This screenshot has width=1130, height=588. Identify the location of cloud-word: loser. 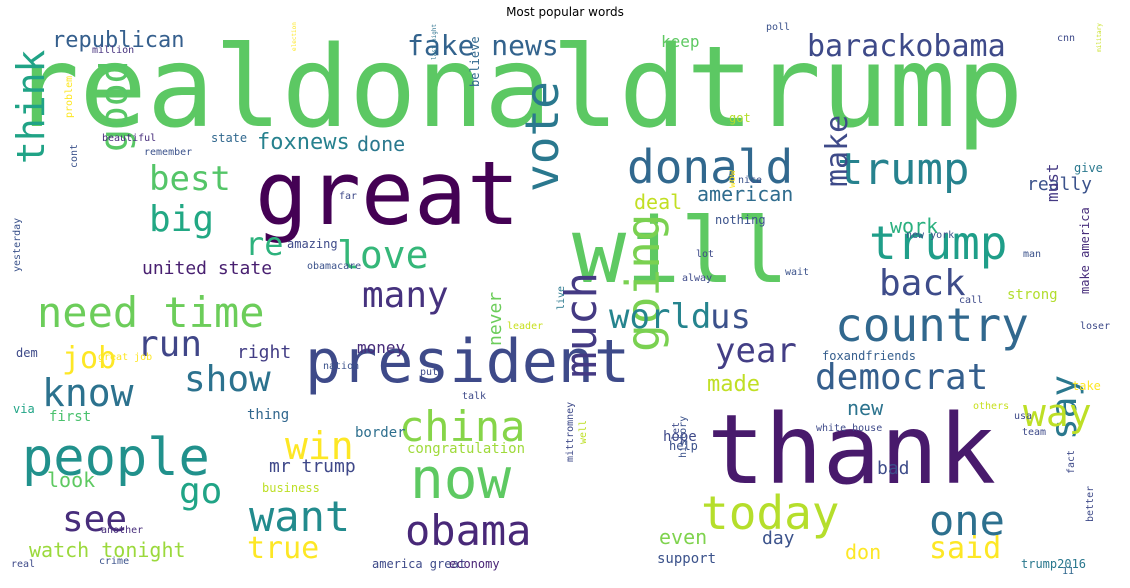
(1095, 326).